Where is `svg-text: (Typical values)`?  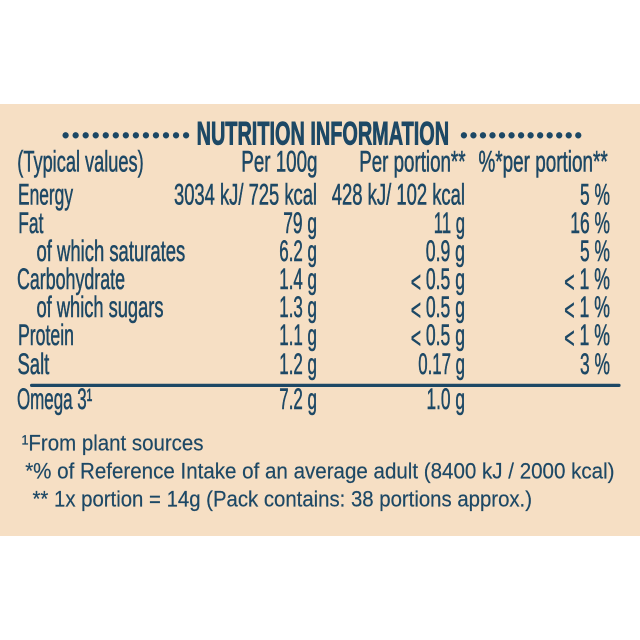
svg-text: (Typical values) is located at coordinates (80, 161).